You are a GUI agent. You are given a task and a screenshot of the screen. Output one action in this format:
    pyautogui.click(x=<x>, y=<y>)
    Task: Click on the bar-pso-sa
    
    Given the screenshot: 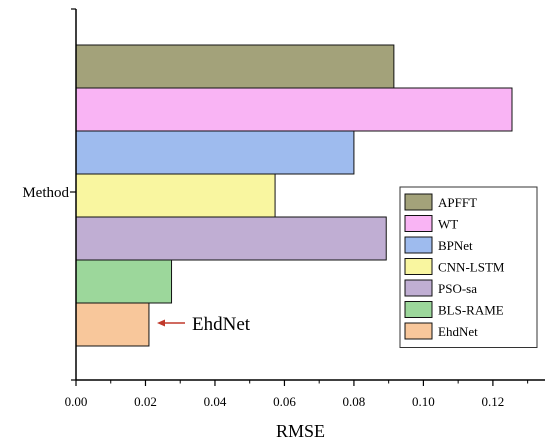 What is the action you would take?
    pyautogui.click(x=231, y=238)
    